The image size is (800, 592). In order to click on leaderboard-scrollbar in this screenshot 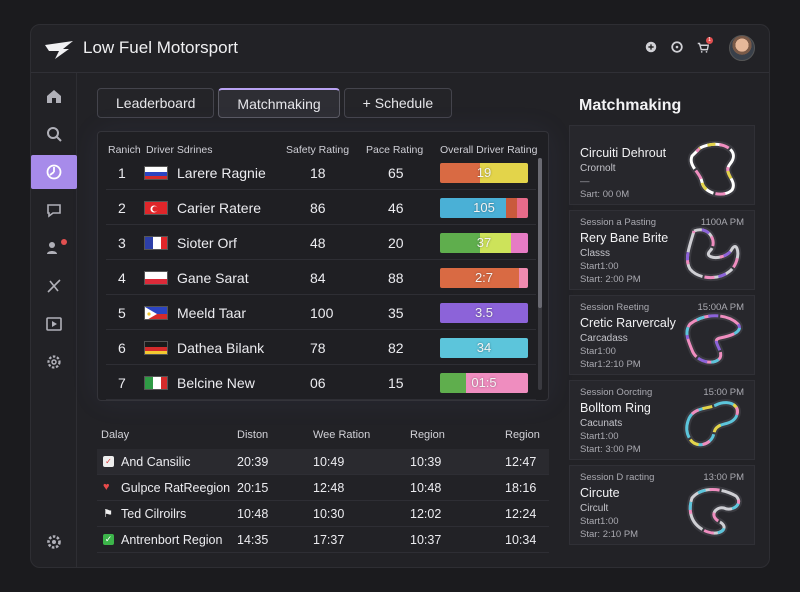, I will do `click(540, 274)`.